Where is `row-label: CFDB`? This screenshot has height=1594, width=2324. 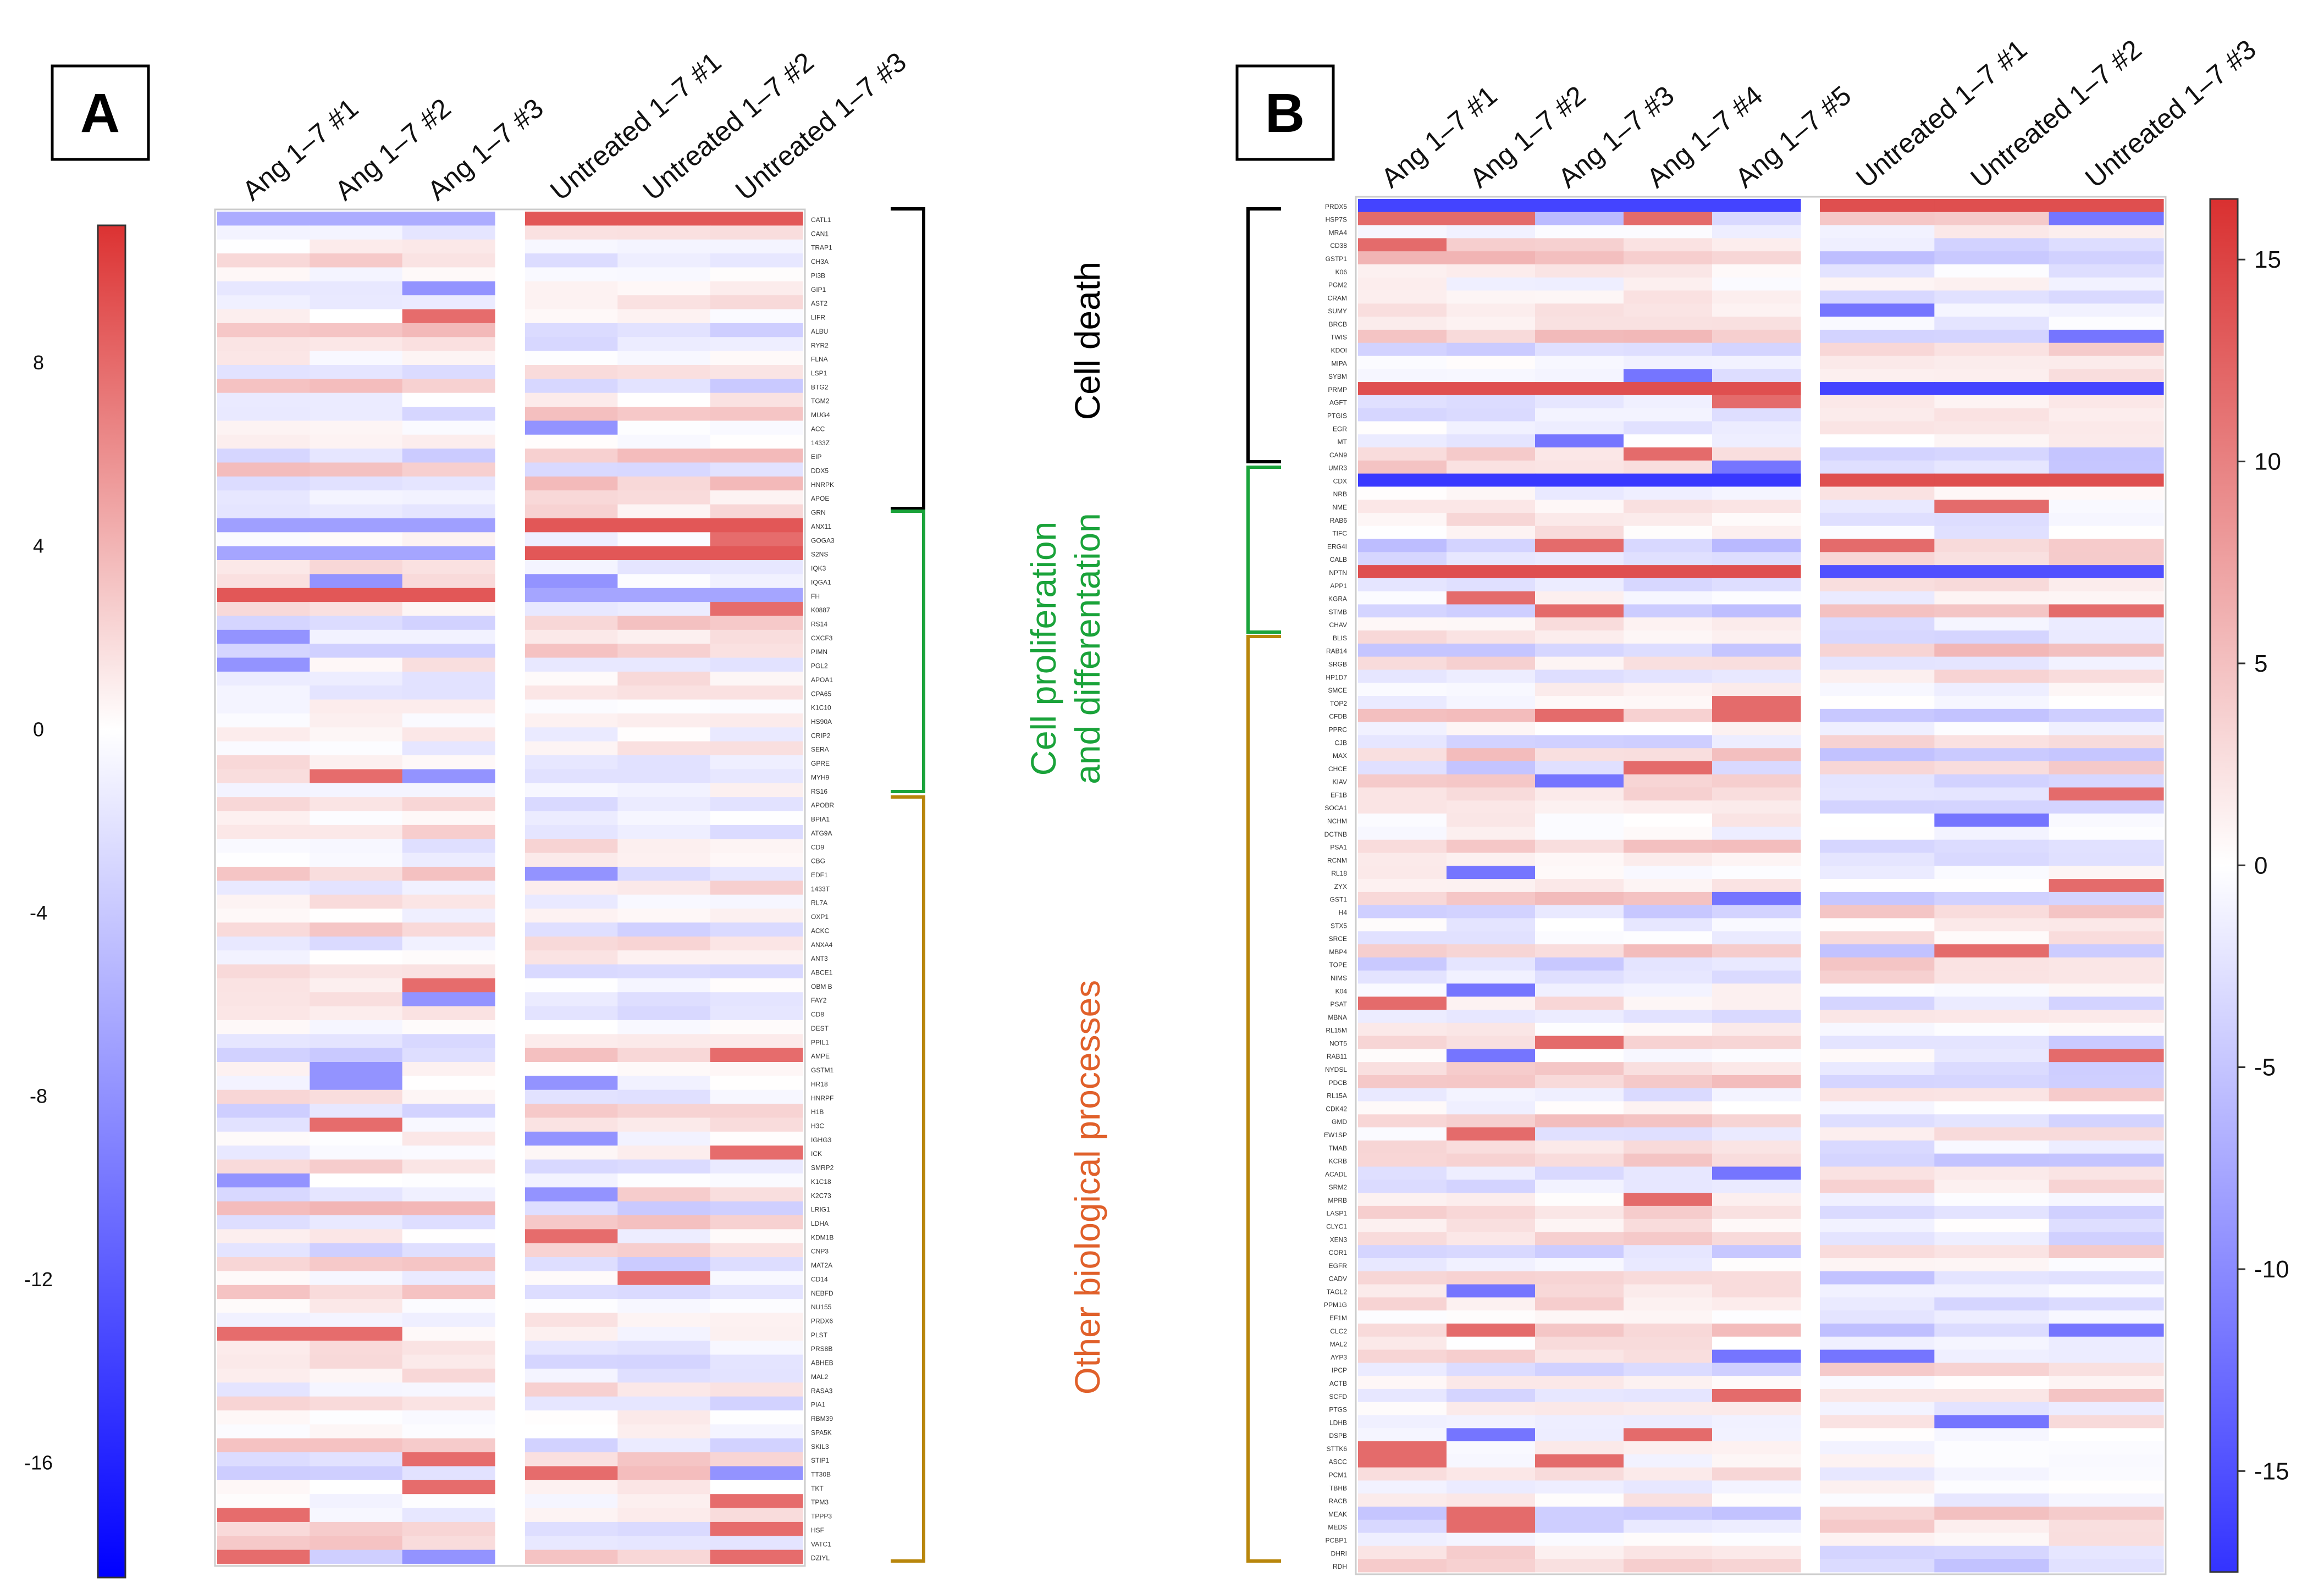 row-label: CFDB is located at coordinates (1338, 717).